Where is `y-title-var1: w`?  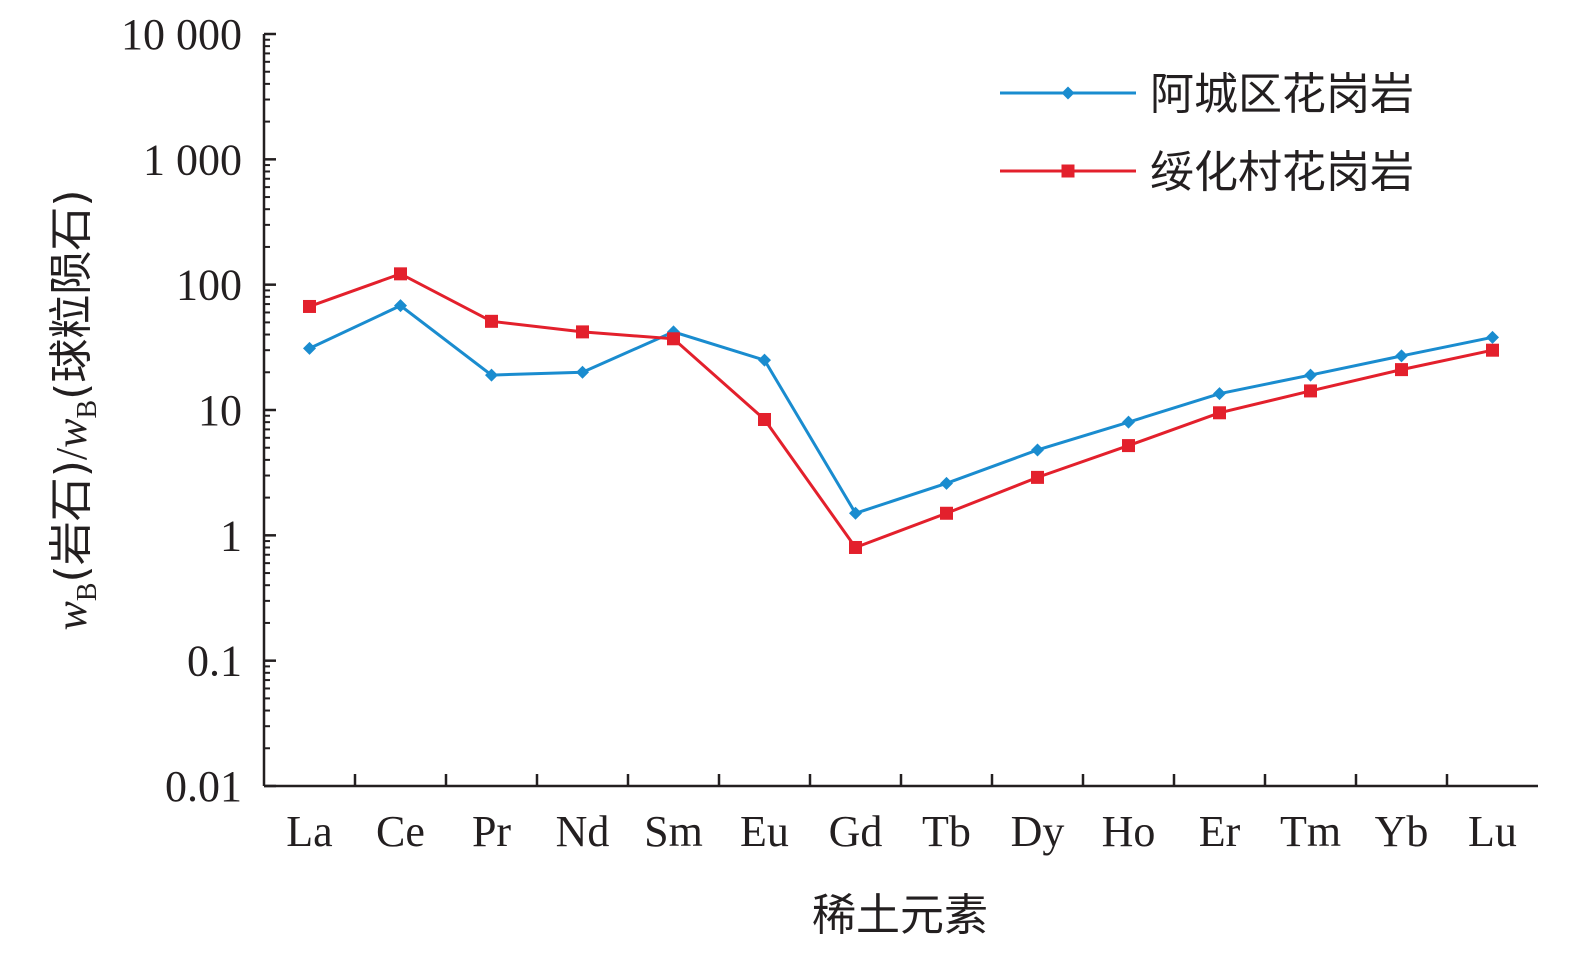
y-title-var1: w is located at coordinates (71, 616).